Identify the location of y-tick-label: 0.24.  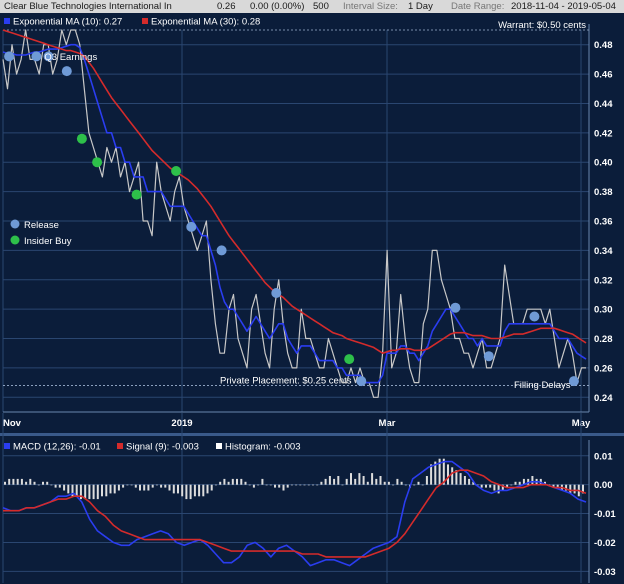
(603, 398).